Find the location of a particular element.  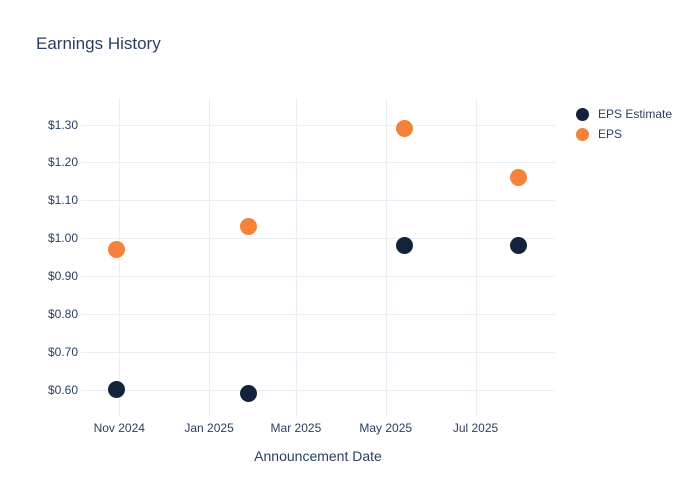

x-axis-title: Announcement Date is located at coordinates (318, 456).